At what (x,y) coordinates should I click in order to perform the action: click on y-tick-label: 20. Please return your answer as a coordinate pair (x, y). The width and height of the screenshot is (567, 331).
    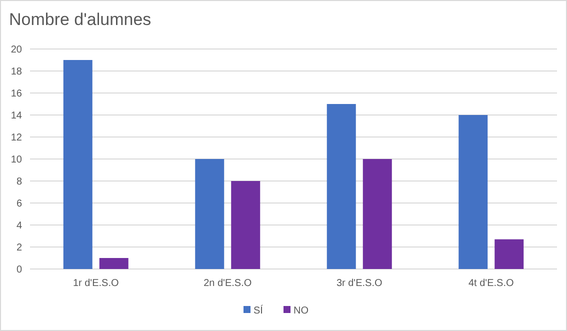
    Looking at the image, I should click on (16, 50).